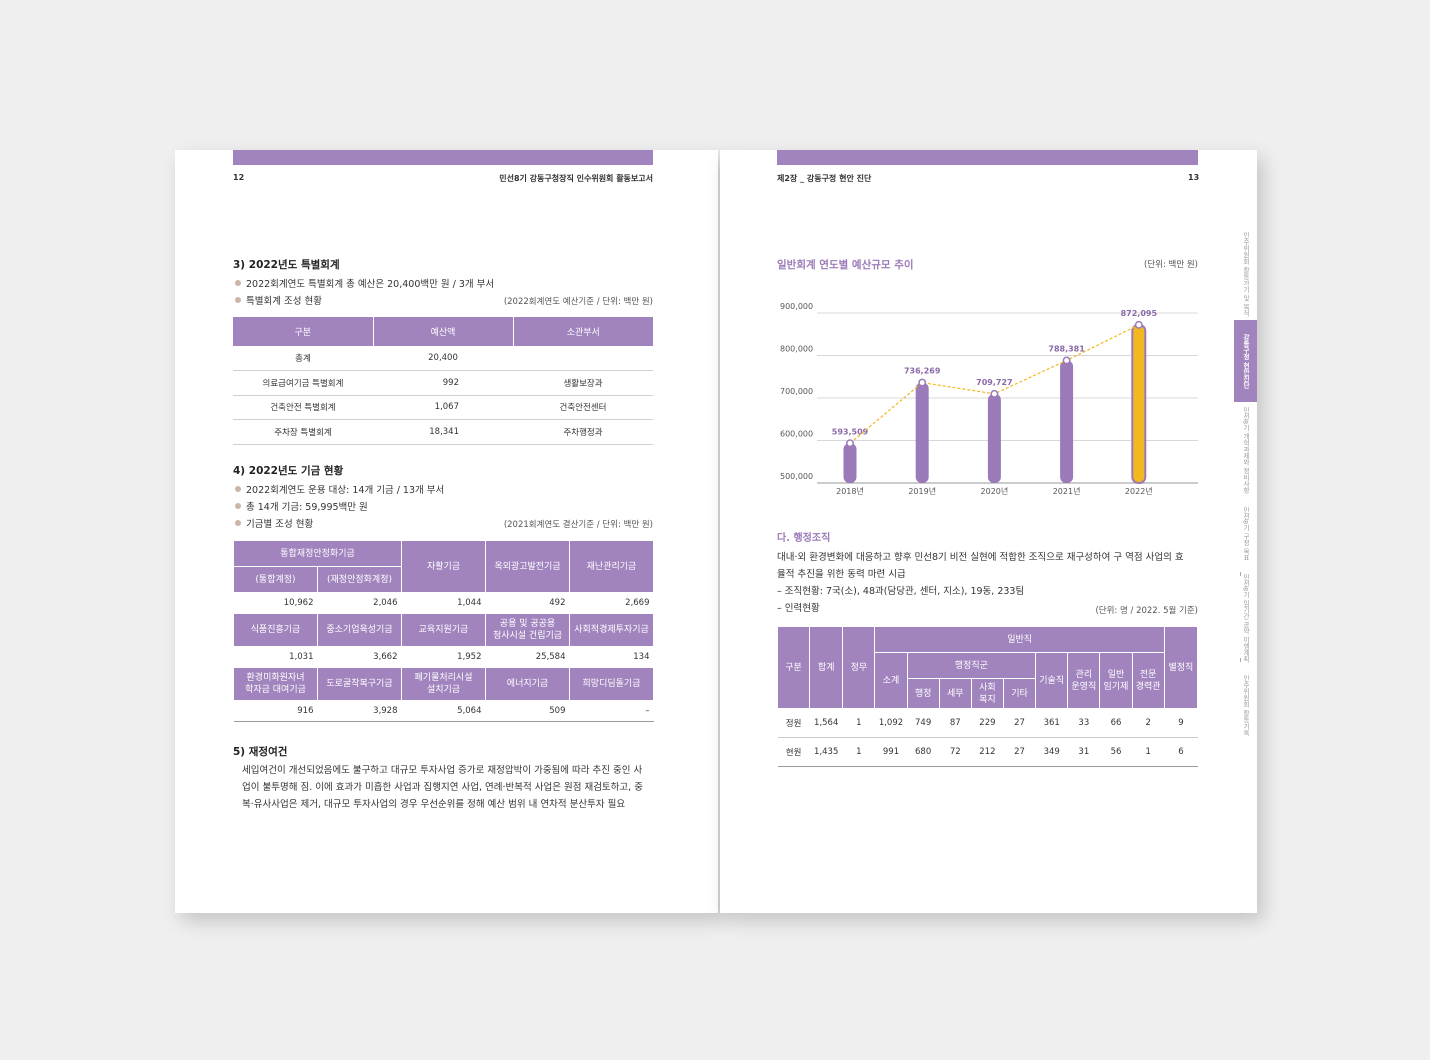 This screenshot has height=1060, width=1430. What do you see at coordinates (239, 177) in the screenshot?
I see `page-number: 12` at bounding box center [239, 177].